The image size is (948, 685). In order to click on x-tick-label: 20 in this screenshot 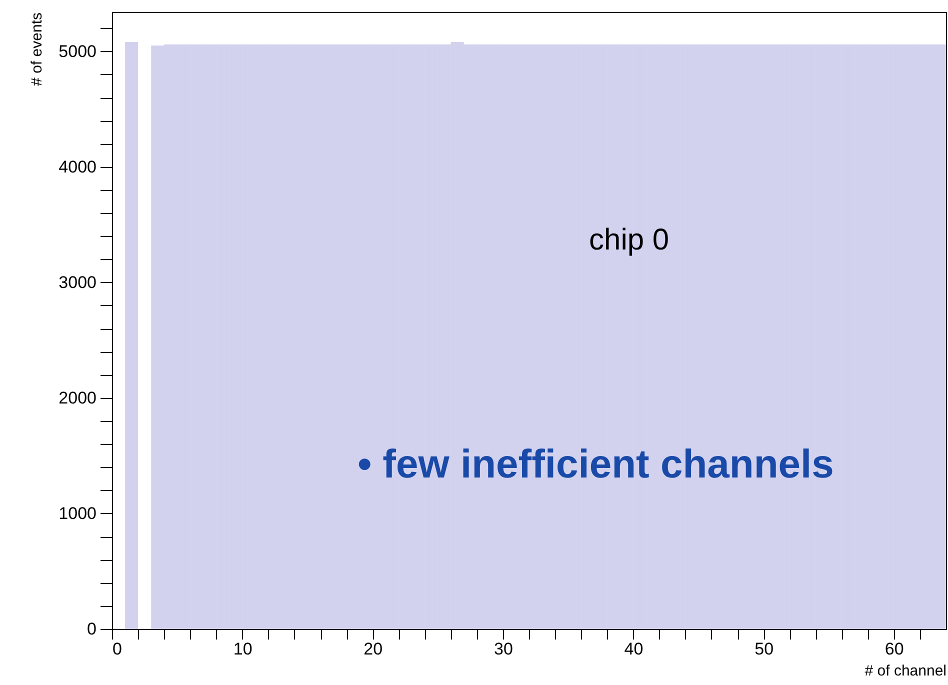, I will do `click(373, 649)`.